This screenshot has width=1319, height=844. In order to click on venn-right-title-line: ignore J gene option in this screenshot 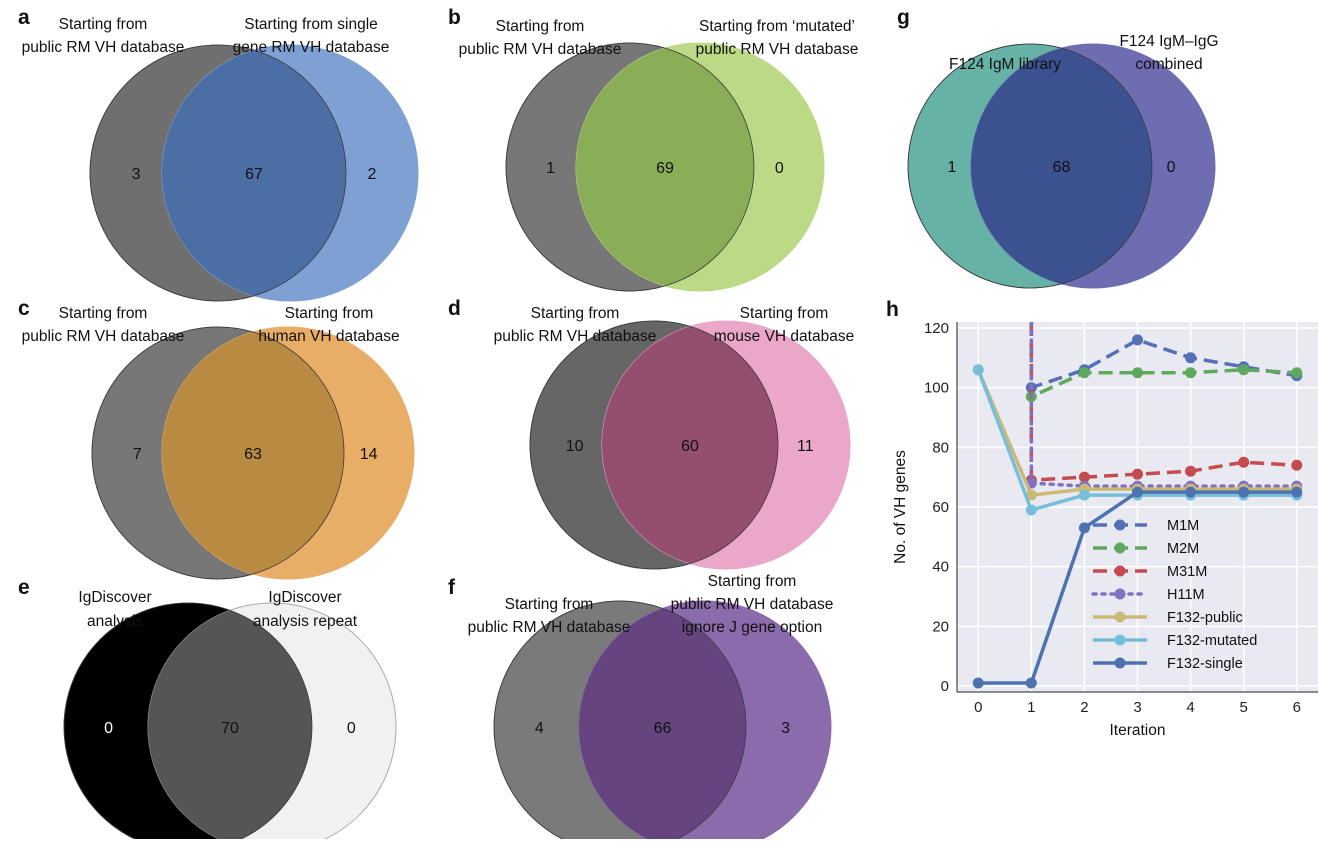, I will do `click(752, 627)`.